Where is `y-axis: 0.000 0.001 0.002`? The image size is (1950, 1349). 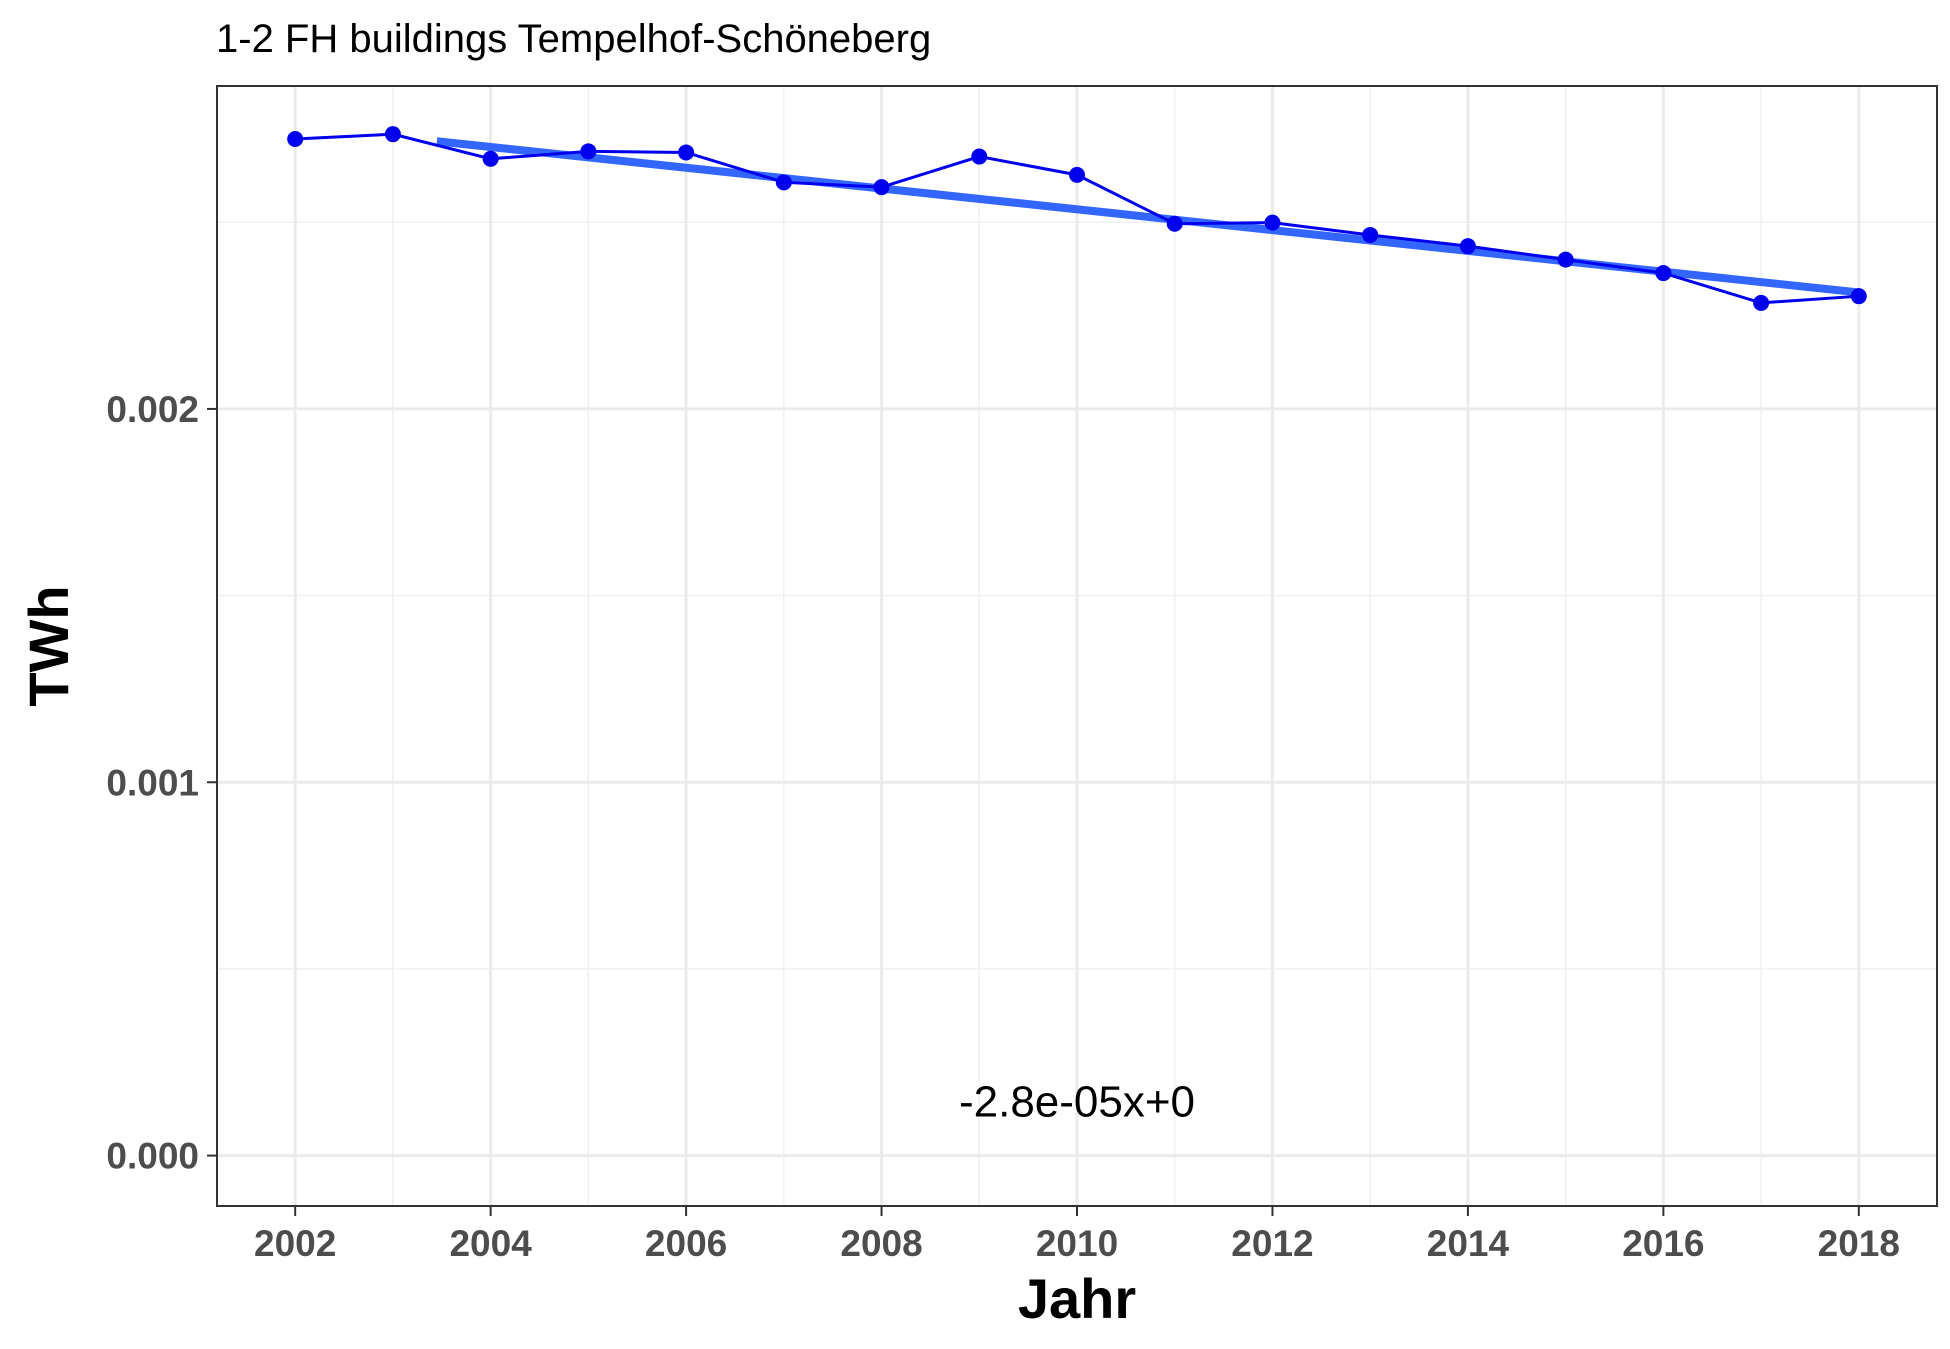 y-axis: 0.000 0.001 0.002 is located at coordinates (161, 783).